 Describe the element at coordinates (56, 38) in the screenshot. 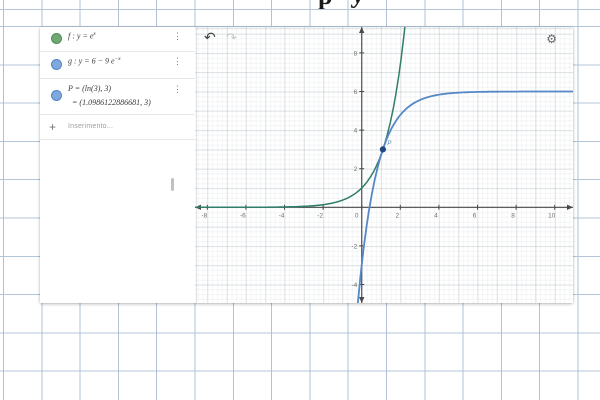

I see `visibility-dot-f` at that location.